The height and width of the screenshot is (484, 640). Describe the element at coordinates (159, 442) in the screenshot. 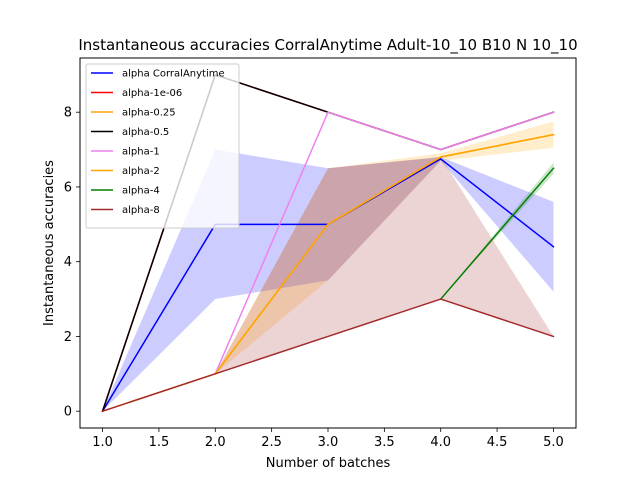

I see `x-tick-label: 1.5` at that location.